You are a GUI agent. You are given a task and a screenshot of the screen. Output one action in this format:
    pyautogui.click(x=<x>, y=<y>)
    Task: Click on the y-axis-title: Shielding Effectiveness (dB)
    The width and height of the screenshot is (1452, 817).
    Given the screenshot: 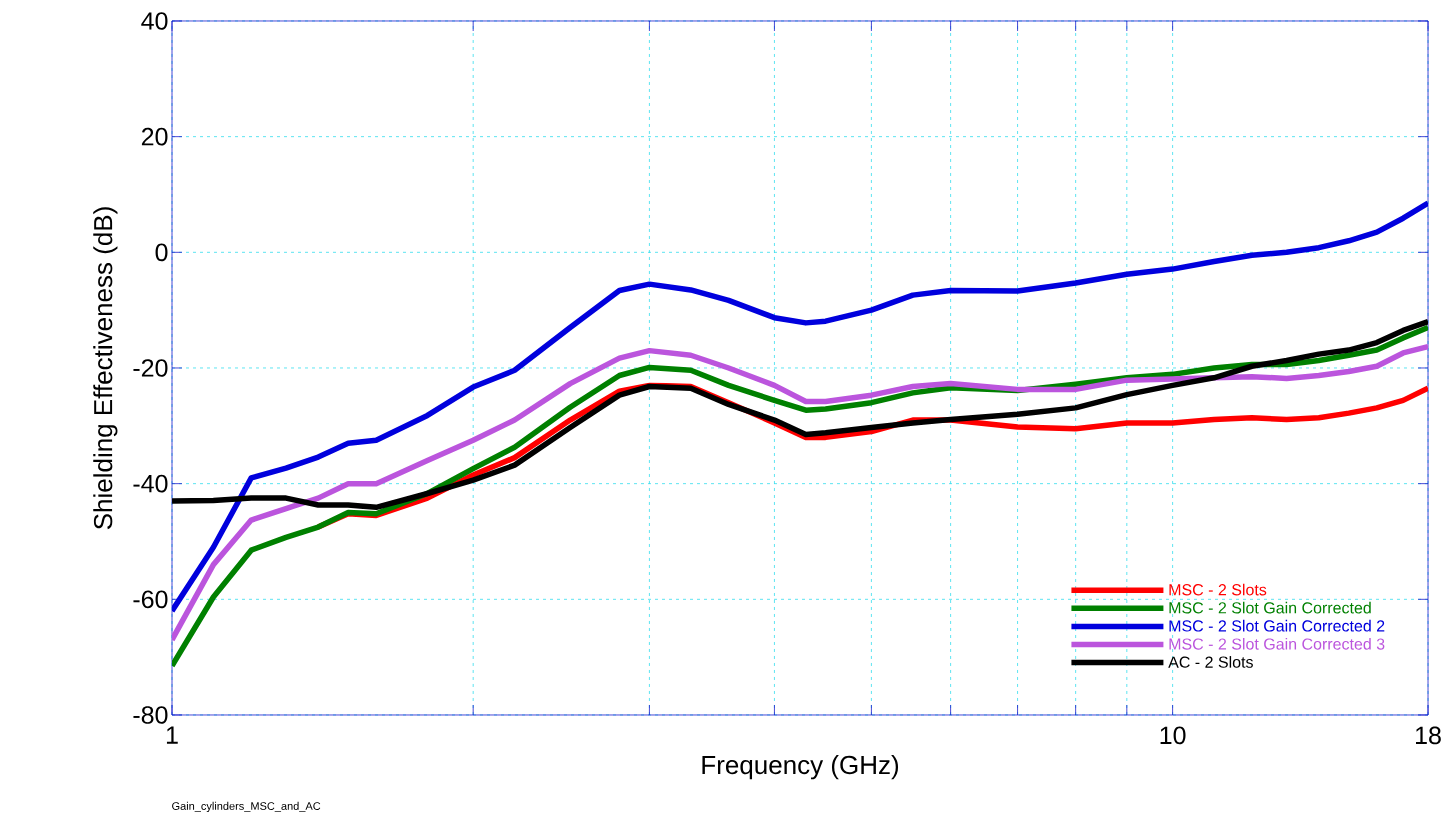 What is the action you would take?
    pyautogui.click(x=105, y=368)
    